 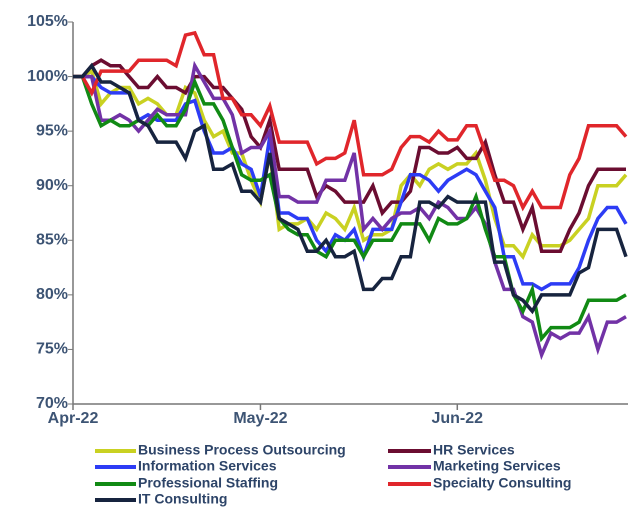 I want to click on y-tick-label: 95%, so click(x=52, y=130).